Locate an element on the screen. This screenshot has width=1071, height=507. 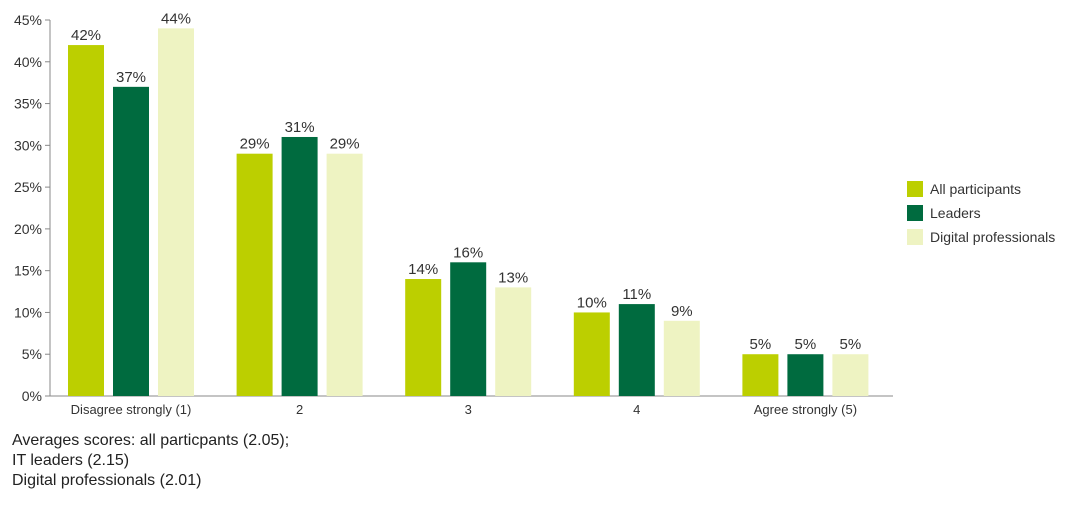
y-tick-label: 30% is located at coordinates (28, 145).